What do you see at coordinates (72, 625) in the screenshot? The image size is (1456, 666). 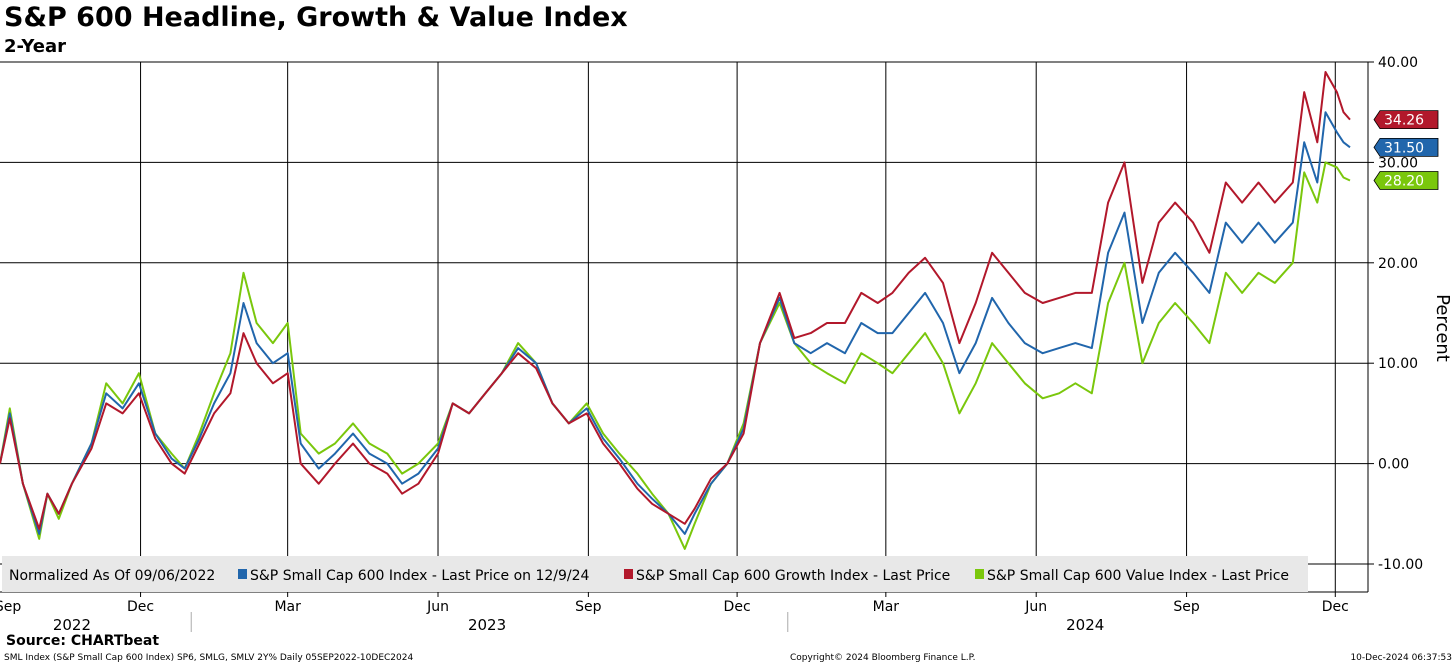 I see `year-label: 2022` at bounding box center [72, 625].